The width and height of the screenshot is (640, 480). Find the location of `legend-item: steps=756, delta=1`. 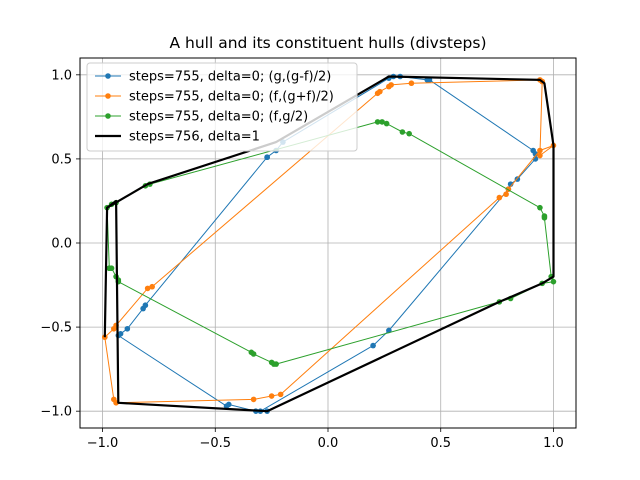

legend-item: steps=756, delta=1 is located at coordinates (177, 137).